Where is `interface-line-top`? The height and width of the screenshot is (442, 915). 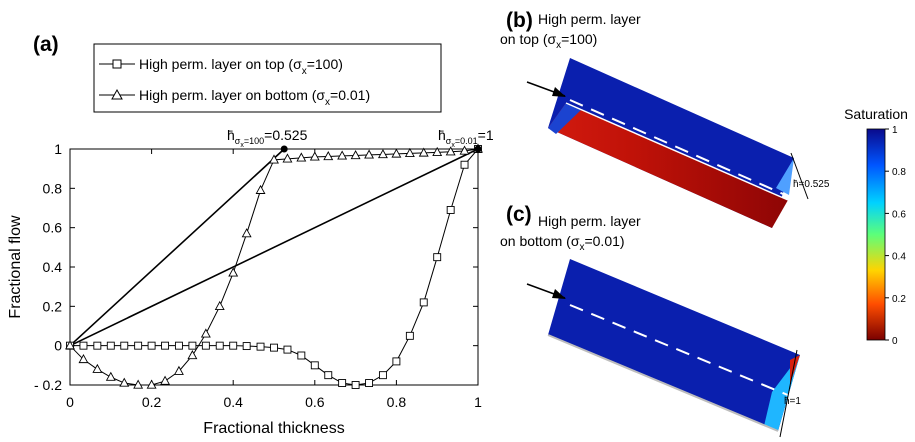
interface-line-top is located at coordinates (677, 151).